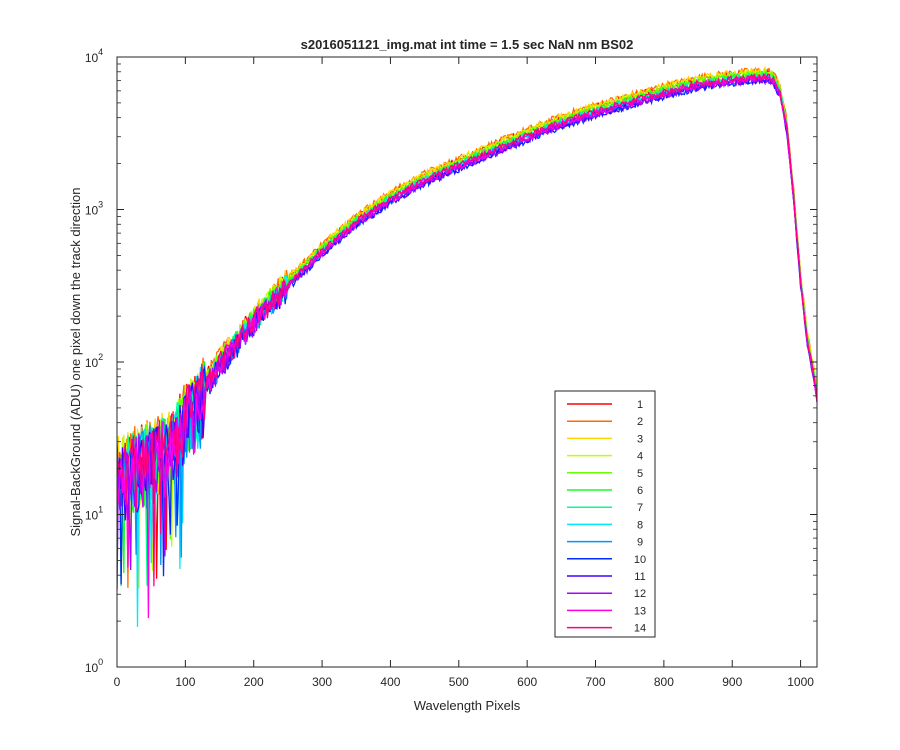 Image resolution: width=900 pixels, height=750 pixels. Describe the element at coordinates (117, 682) in the screenshot. I see `x-tick-label: 0` at that location.